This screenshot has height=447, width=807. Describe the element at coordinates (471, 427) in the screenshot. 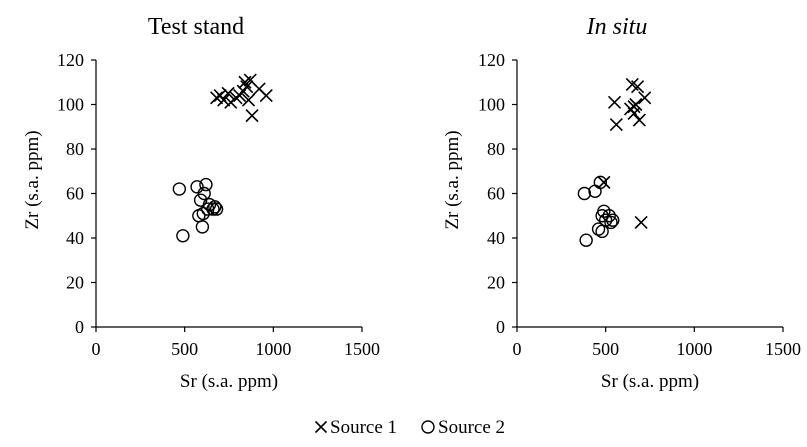

I see `legend-label: Source 2` at that location.